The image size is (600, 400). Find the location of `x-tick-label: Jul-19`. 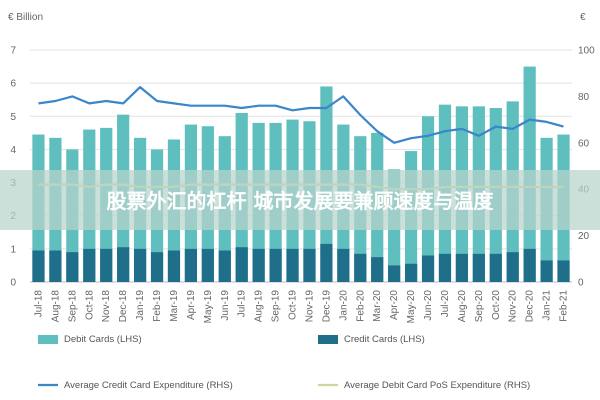

x-tick-label: Jul-19 is located at coordinates (242, 304).